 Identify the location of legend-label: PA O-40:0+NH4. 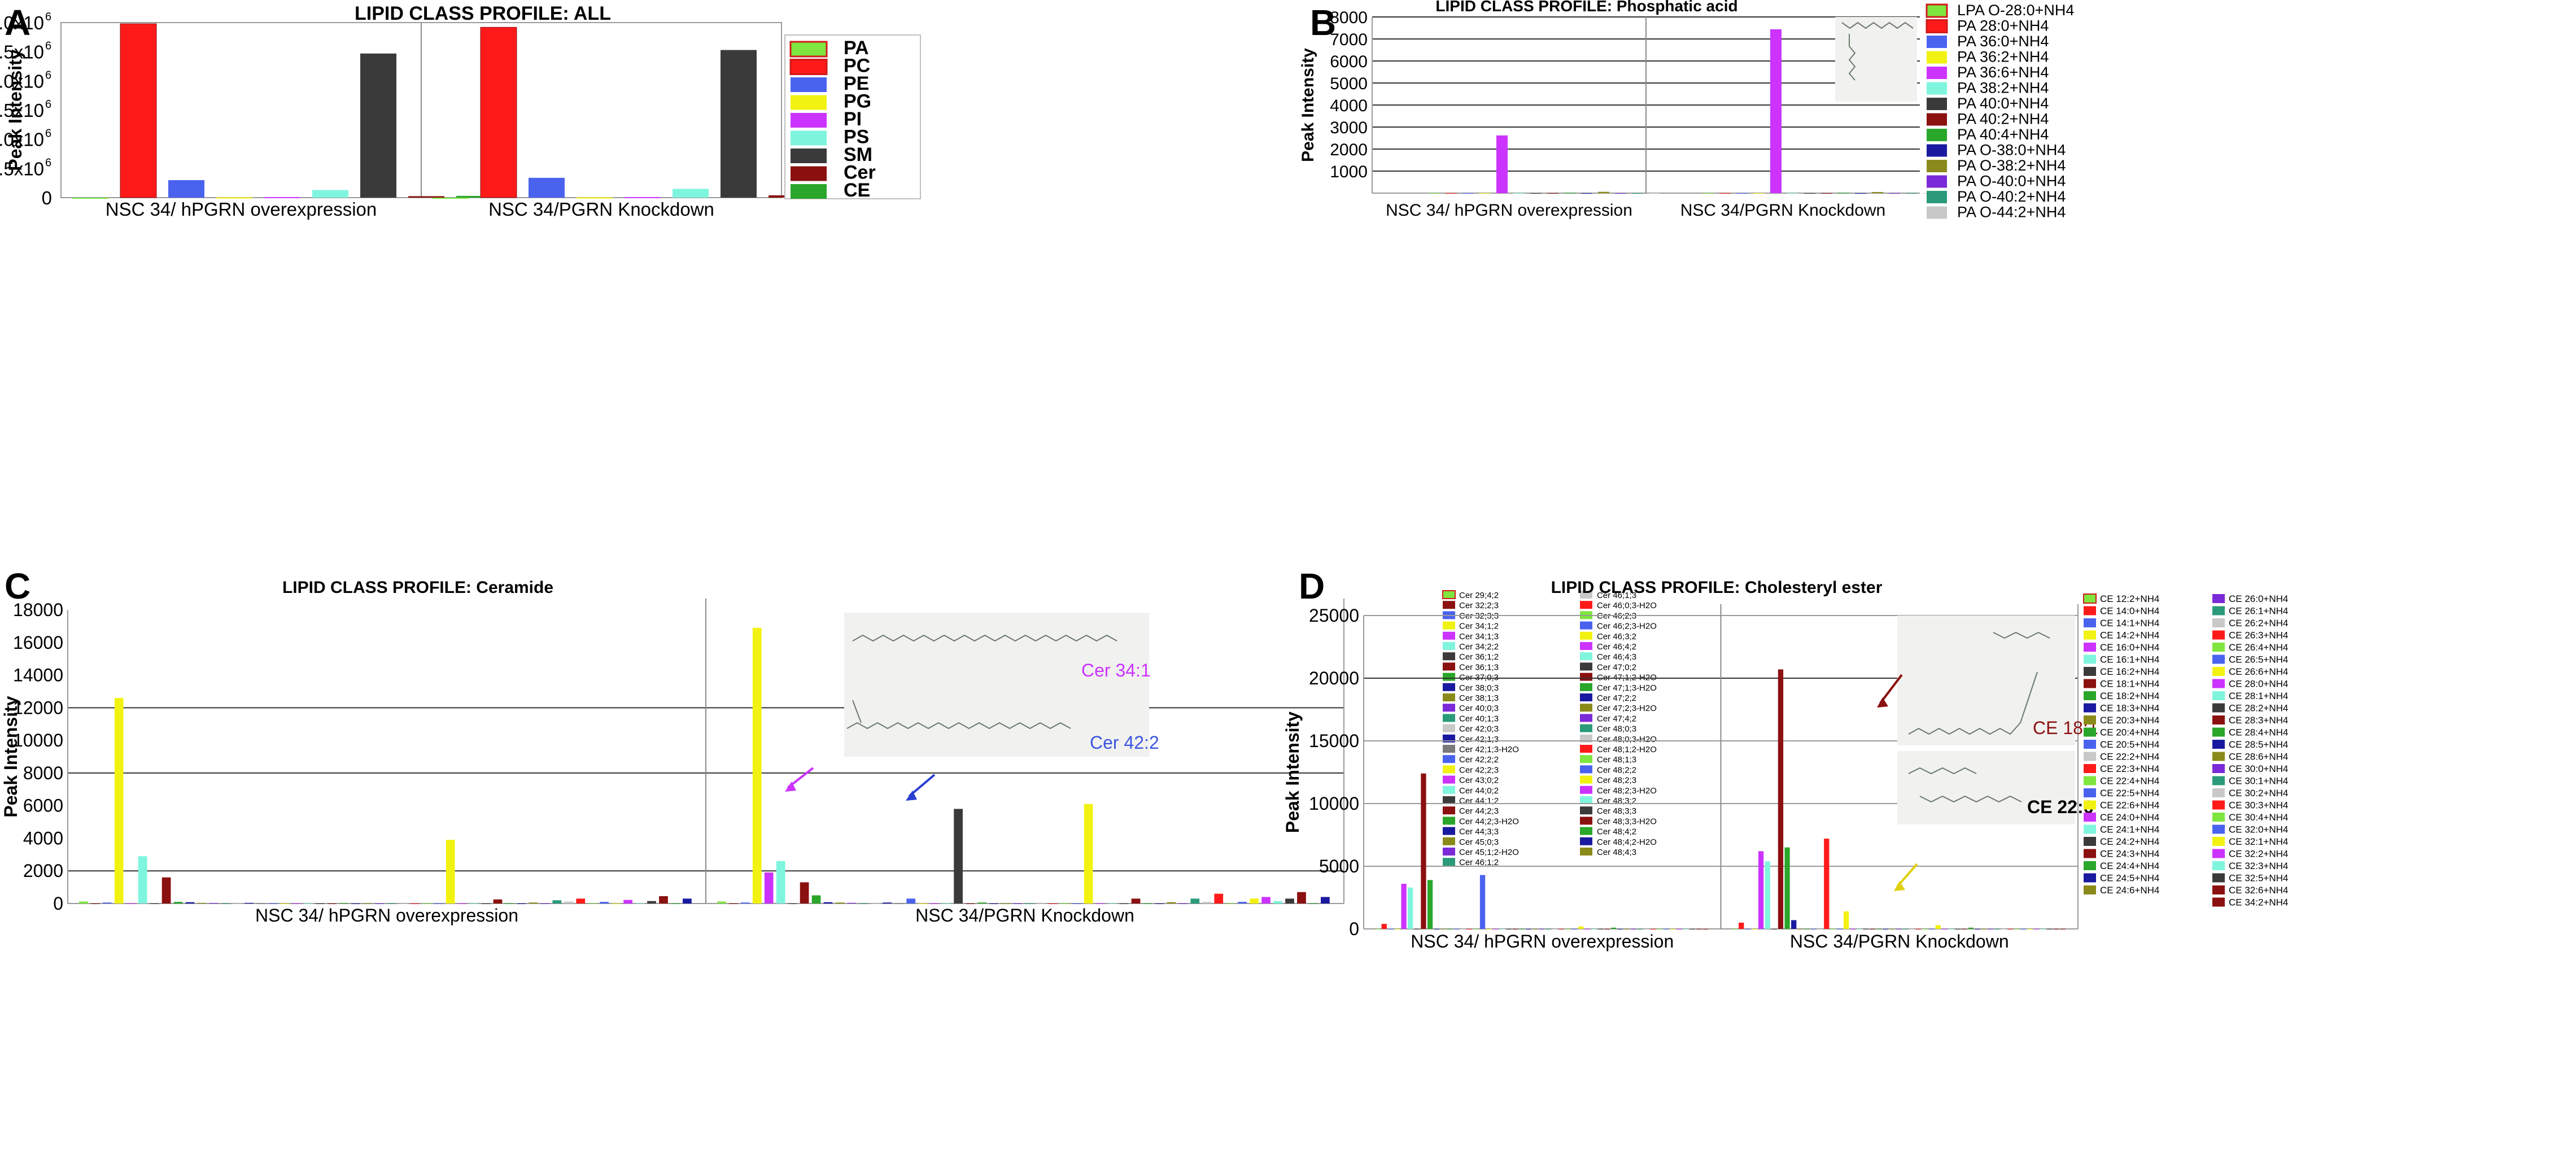
(2012, 181).